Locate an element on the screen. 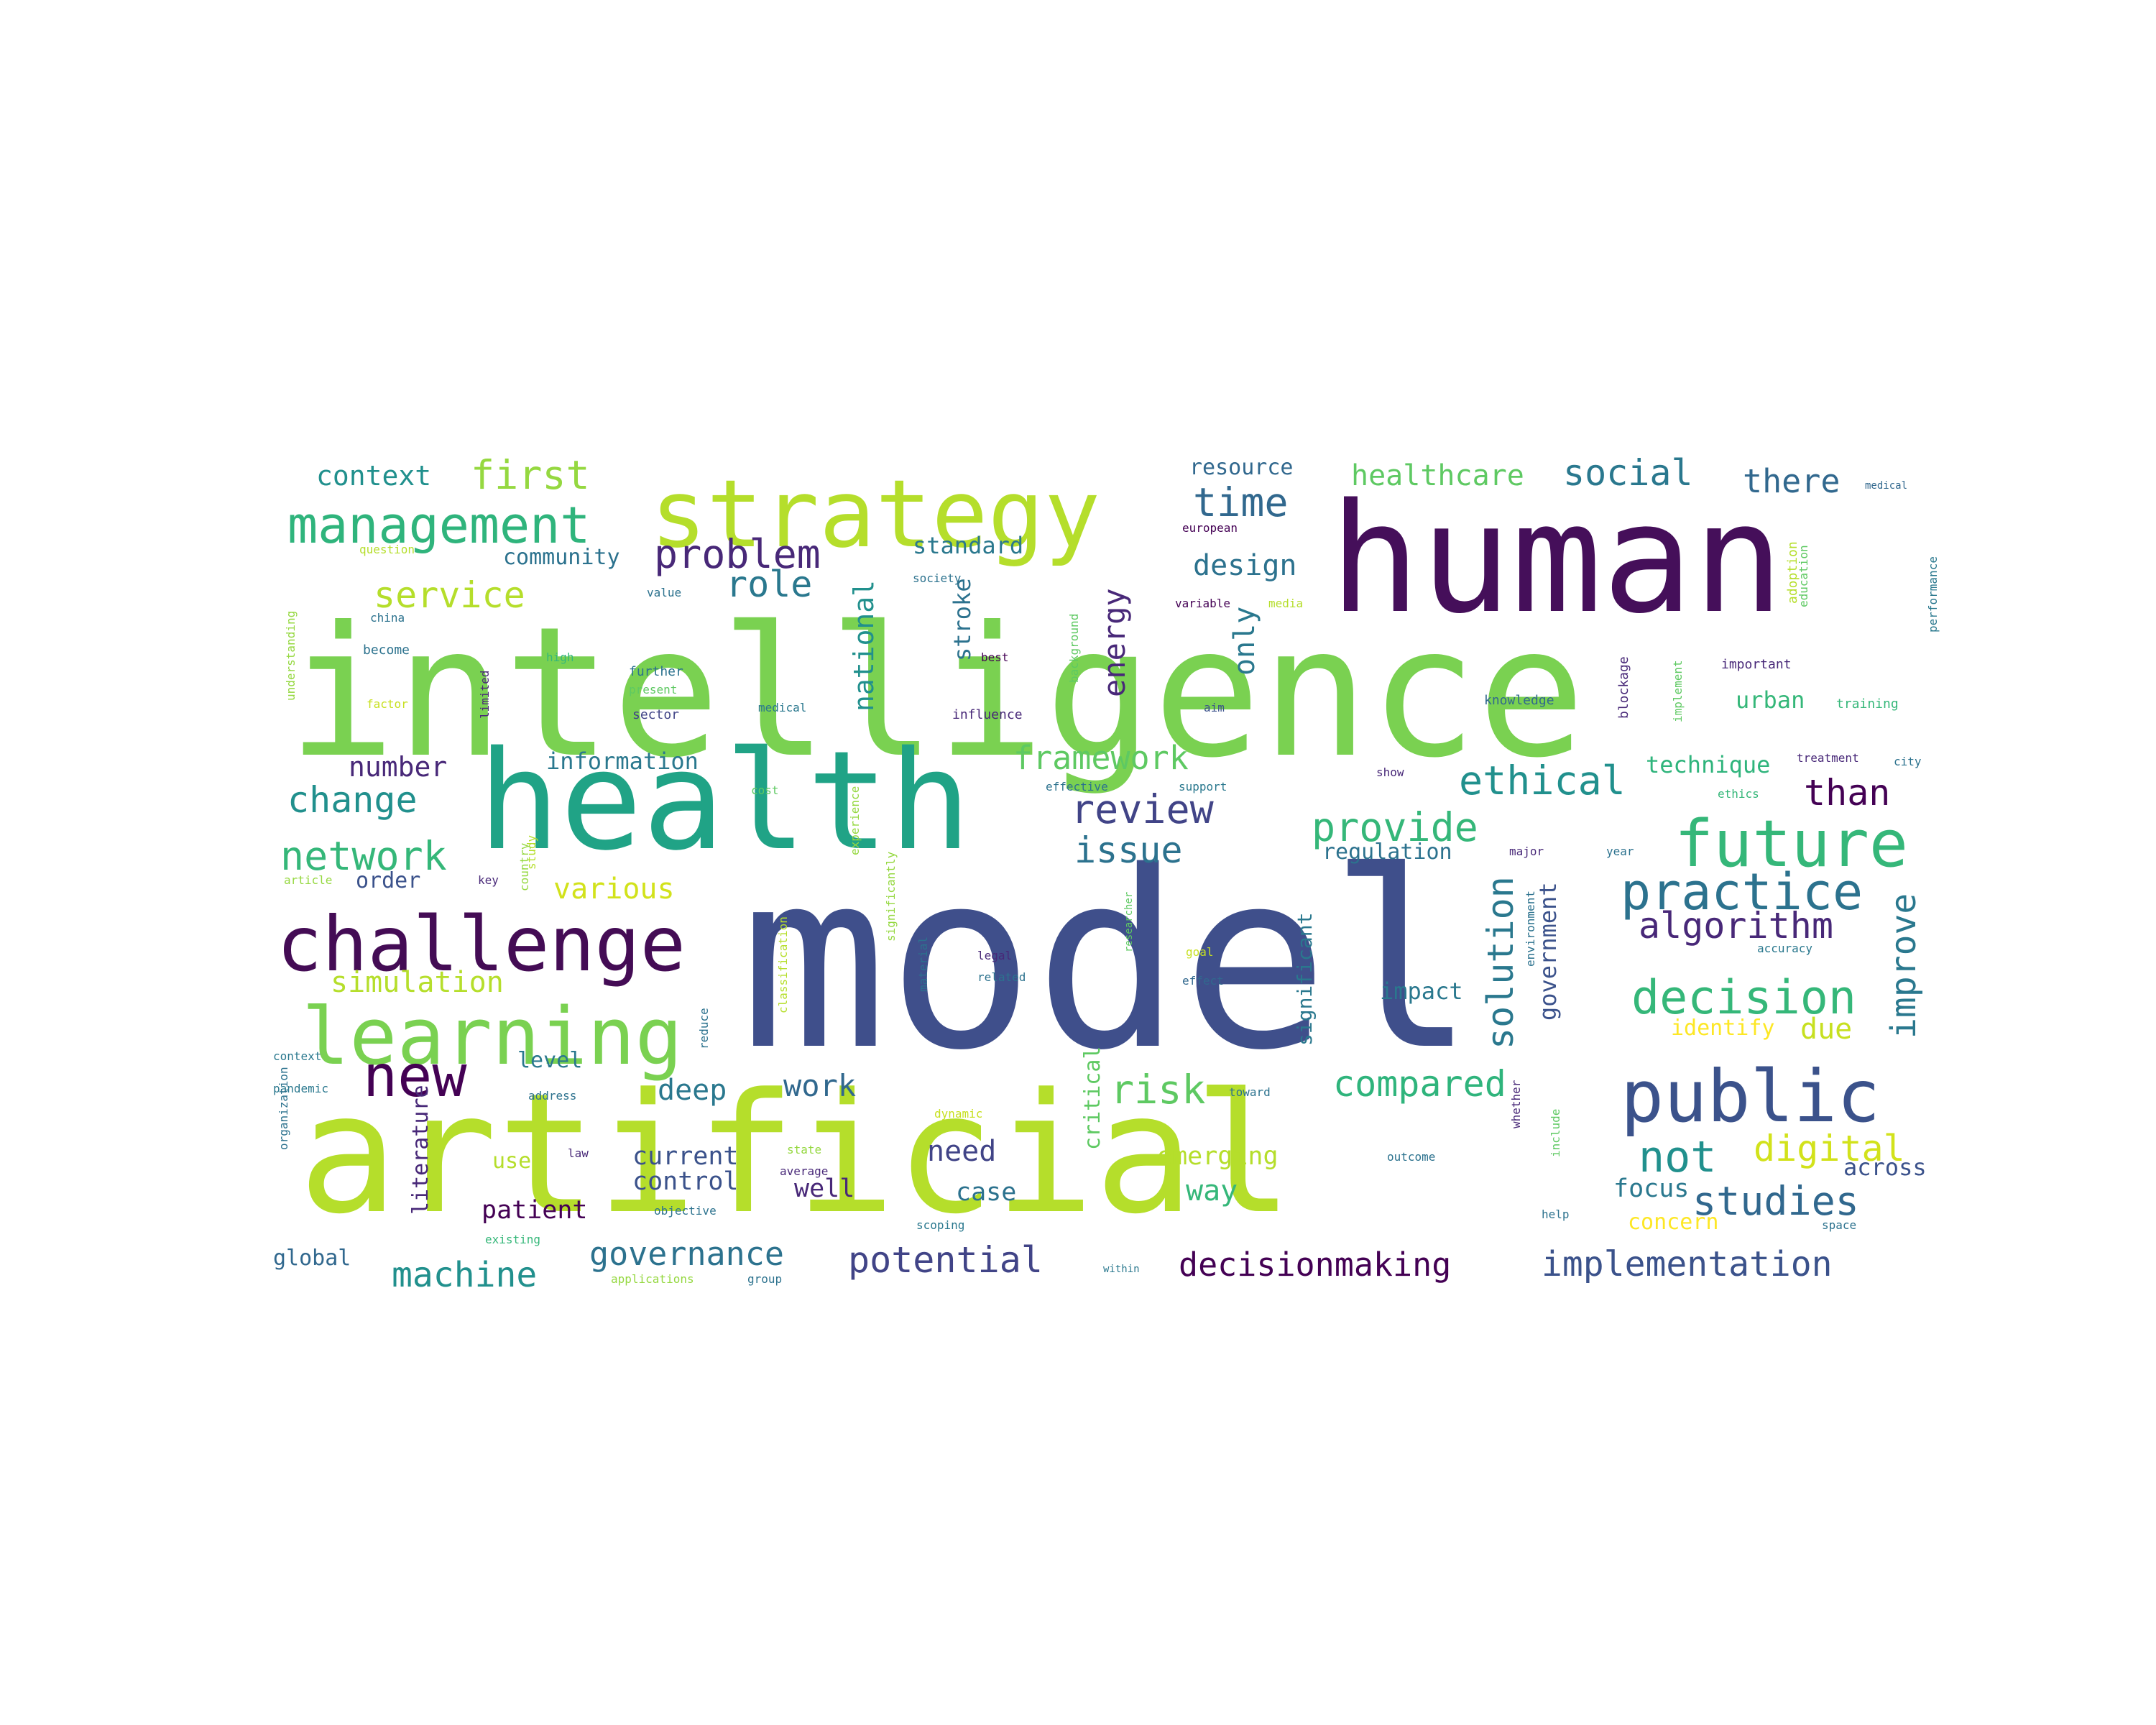  word-environment: environment is located at coordinates (1531, 929).